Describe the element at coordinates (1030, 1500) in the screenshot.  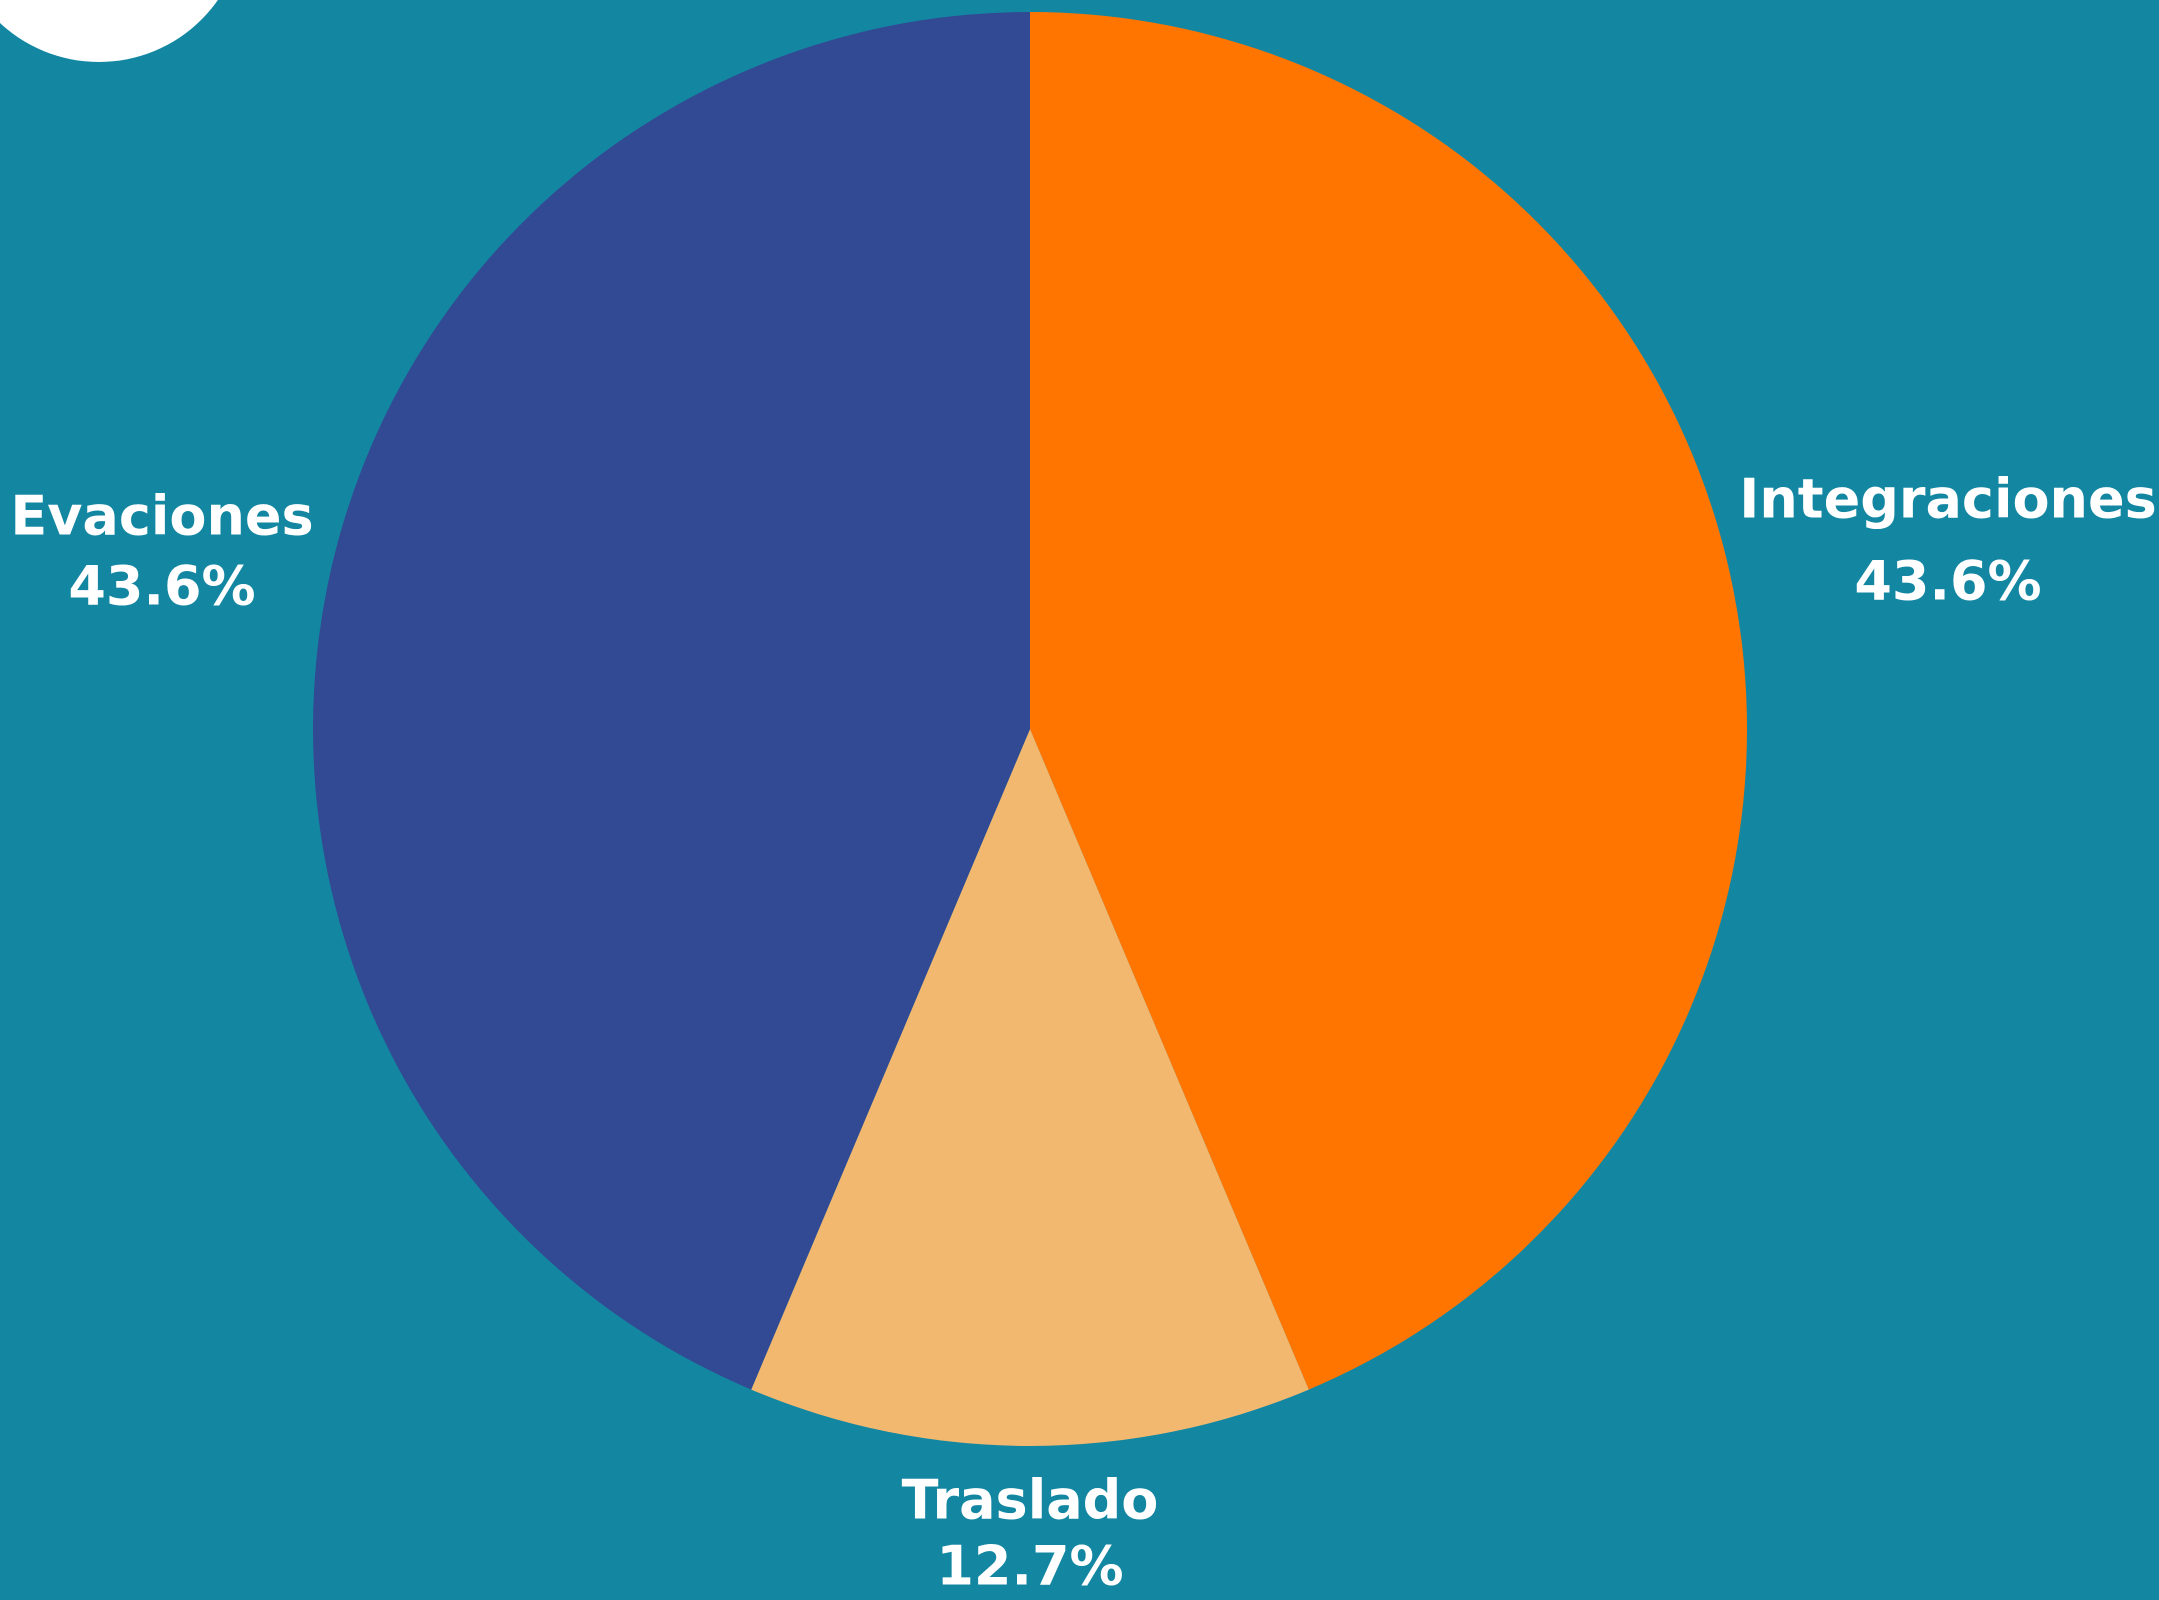
I see `slice-label: Traslado` at that location.